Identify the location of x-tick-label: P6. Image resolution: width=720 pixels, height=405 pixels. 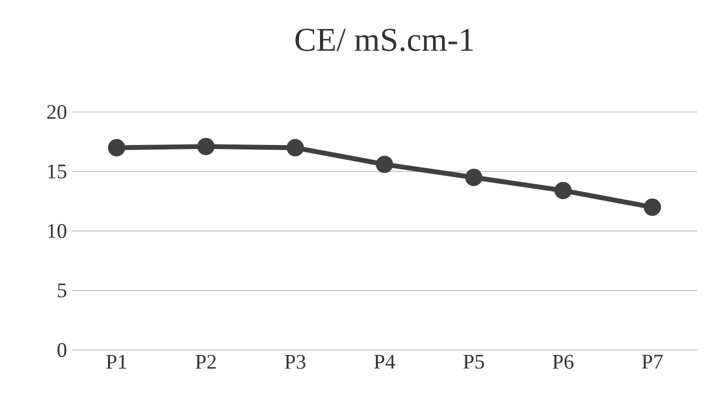
(563, 361).